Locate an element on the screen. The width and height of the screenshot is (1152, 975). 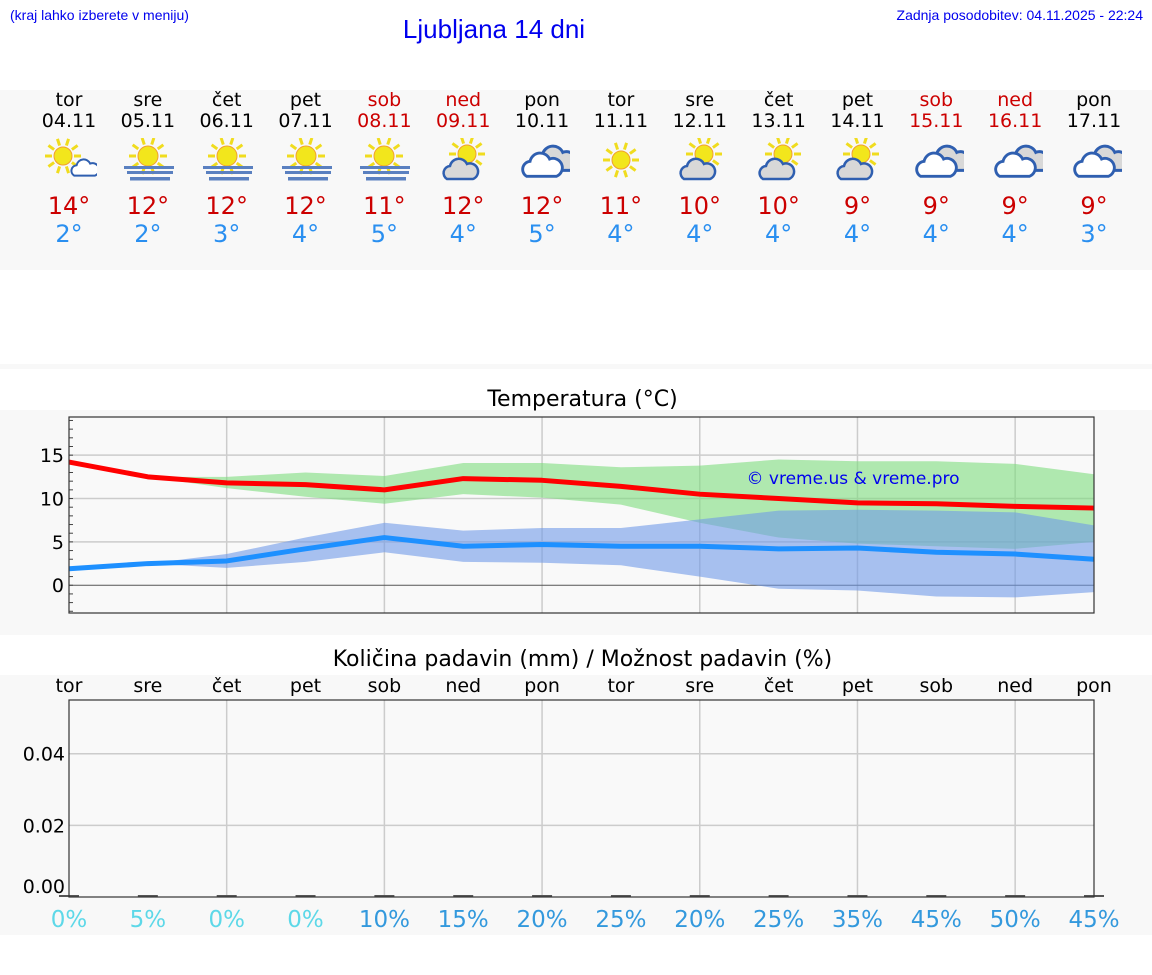
min-range-band is located at coordinates (581, 553).